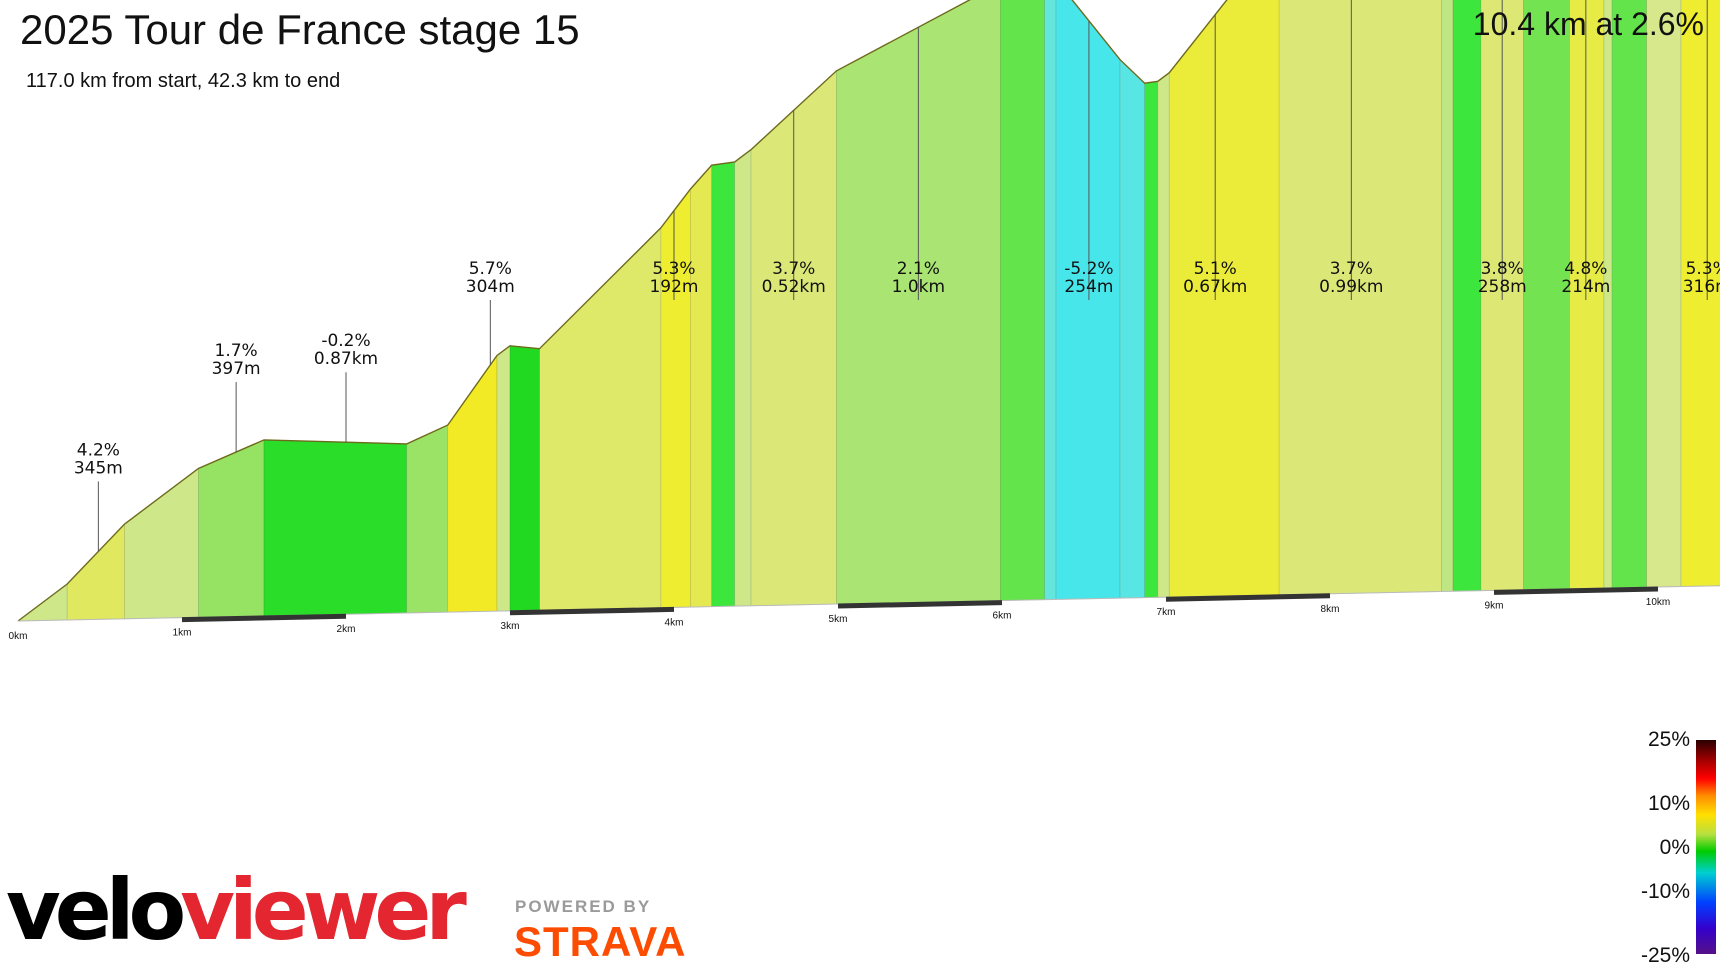 The width and height of the screenshot is (1720, 968). I want to click on annotation-length-12: 214m, so click(1585, 287).